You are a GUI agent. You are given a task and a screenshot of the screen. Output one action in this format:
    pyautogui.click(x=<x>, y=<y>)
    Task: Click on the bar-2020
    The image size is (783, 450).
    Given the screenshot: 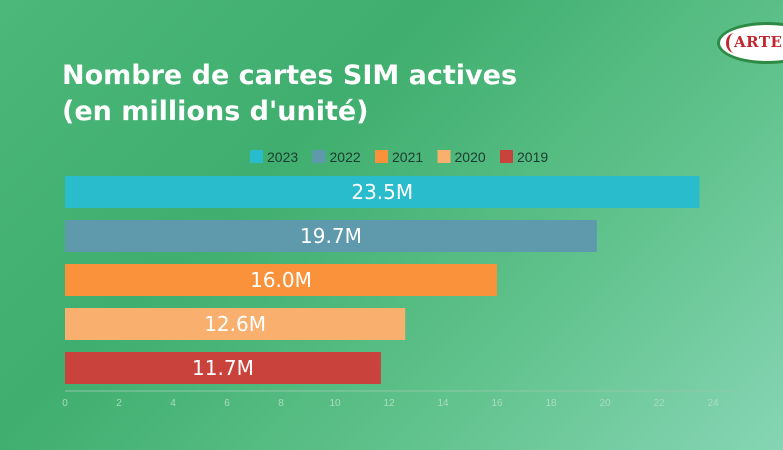 What is the action you would take?
    pyautogui.click(x=235, y=324)
    